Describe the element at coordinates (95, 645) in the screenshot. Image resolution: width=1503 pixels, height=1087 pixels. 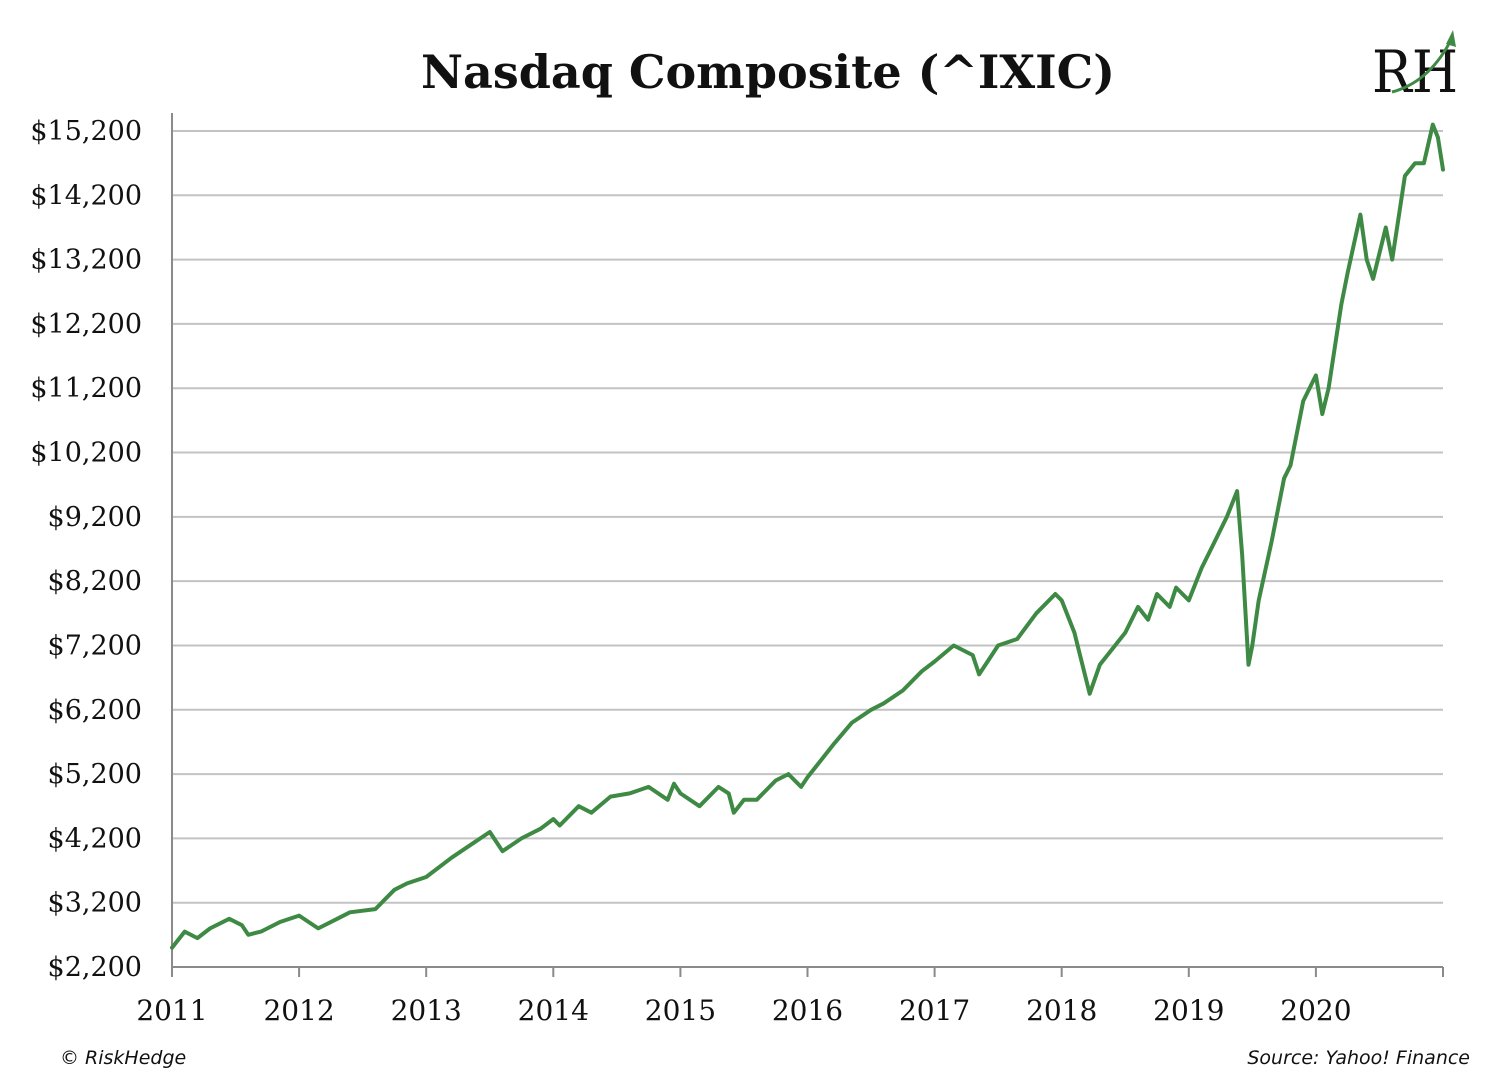
I see `y-tick-label: $7,200` at that location.